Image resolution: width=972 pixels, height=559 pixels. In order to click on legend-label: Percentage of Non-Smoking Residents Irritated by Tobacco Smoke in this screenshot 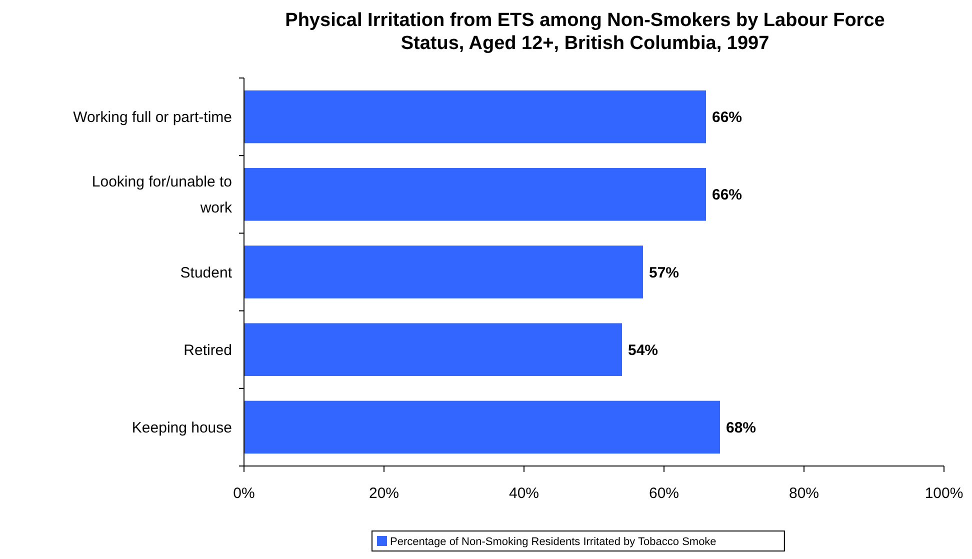, I will do `click(553, 542)`.